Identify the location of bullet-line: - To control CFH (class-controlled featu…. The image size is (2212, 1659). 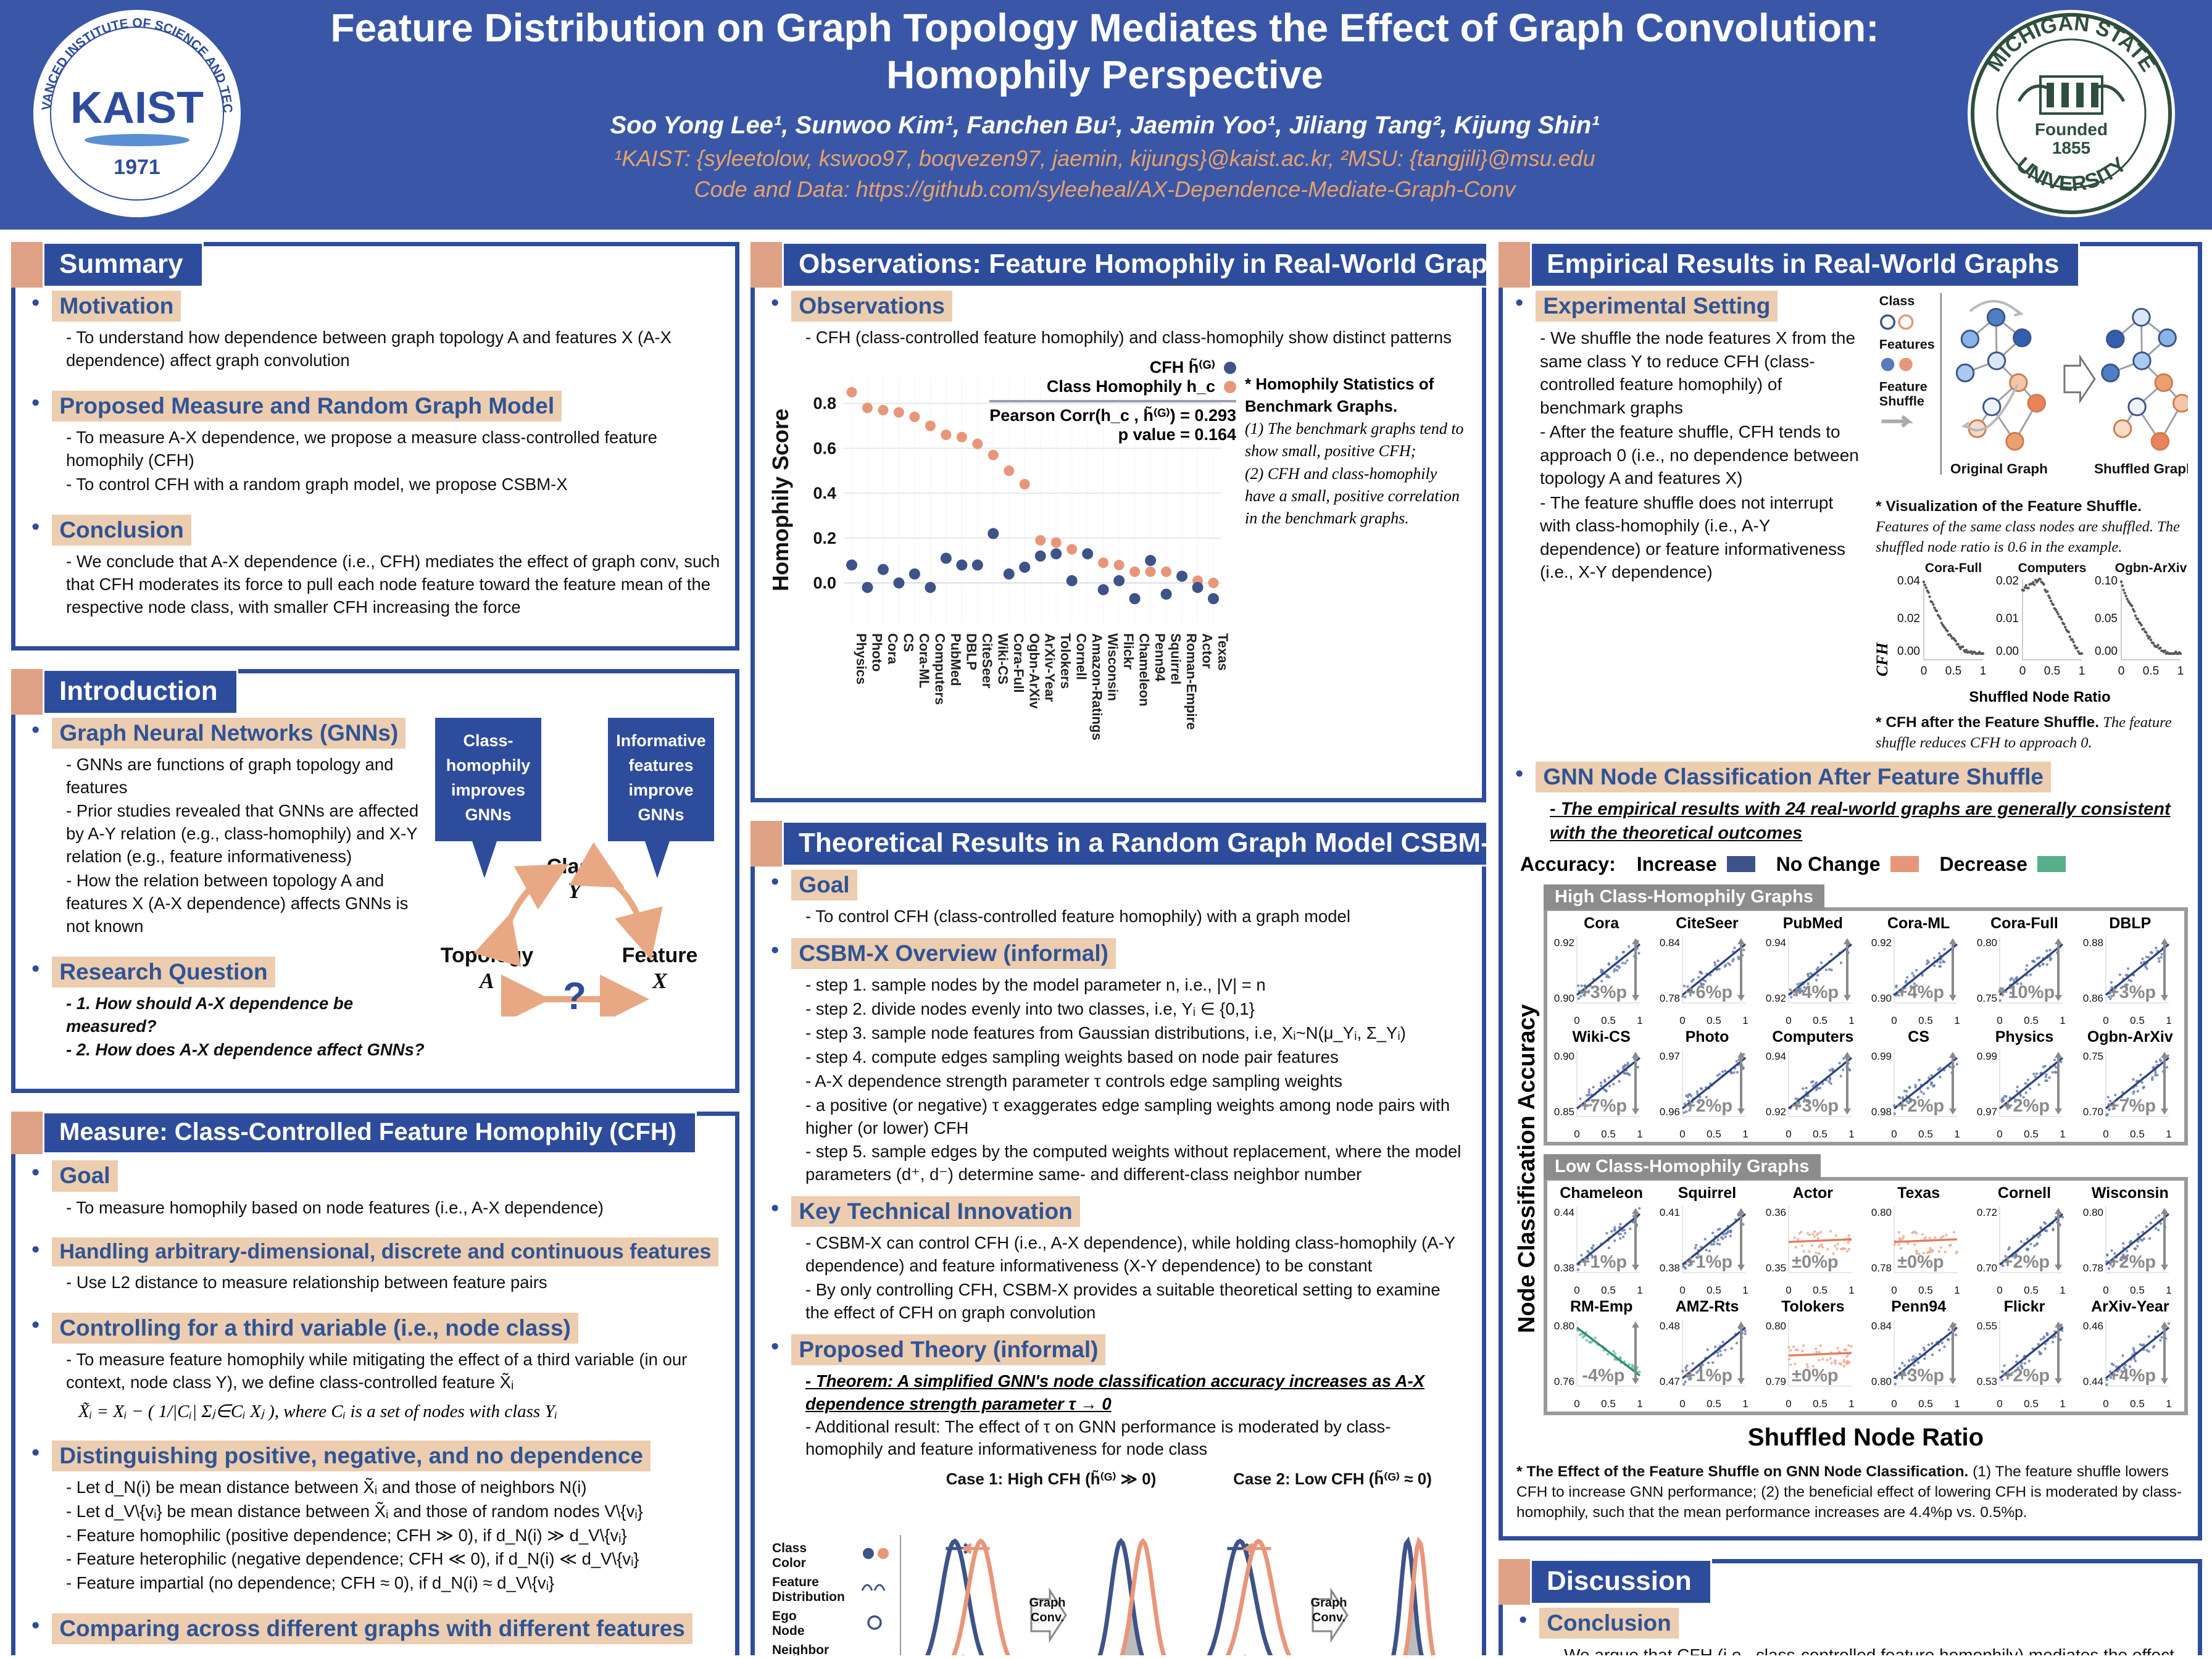
(1077, 916).